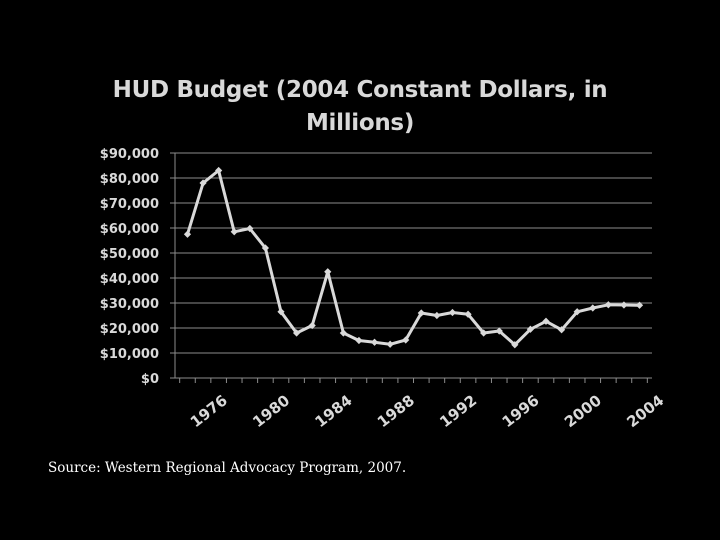 This screenshot has height=540, width=720. Describe the element at coordinates (150, 379) in the screenshot. I see `y-tick-label: $0` at that location.